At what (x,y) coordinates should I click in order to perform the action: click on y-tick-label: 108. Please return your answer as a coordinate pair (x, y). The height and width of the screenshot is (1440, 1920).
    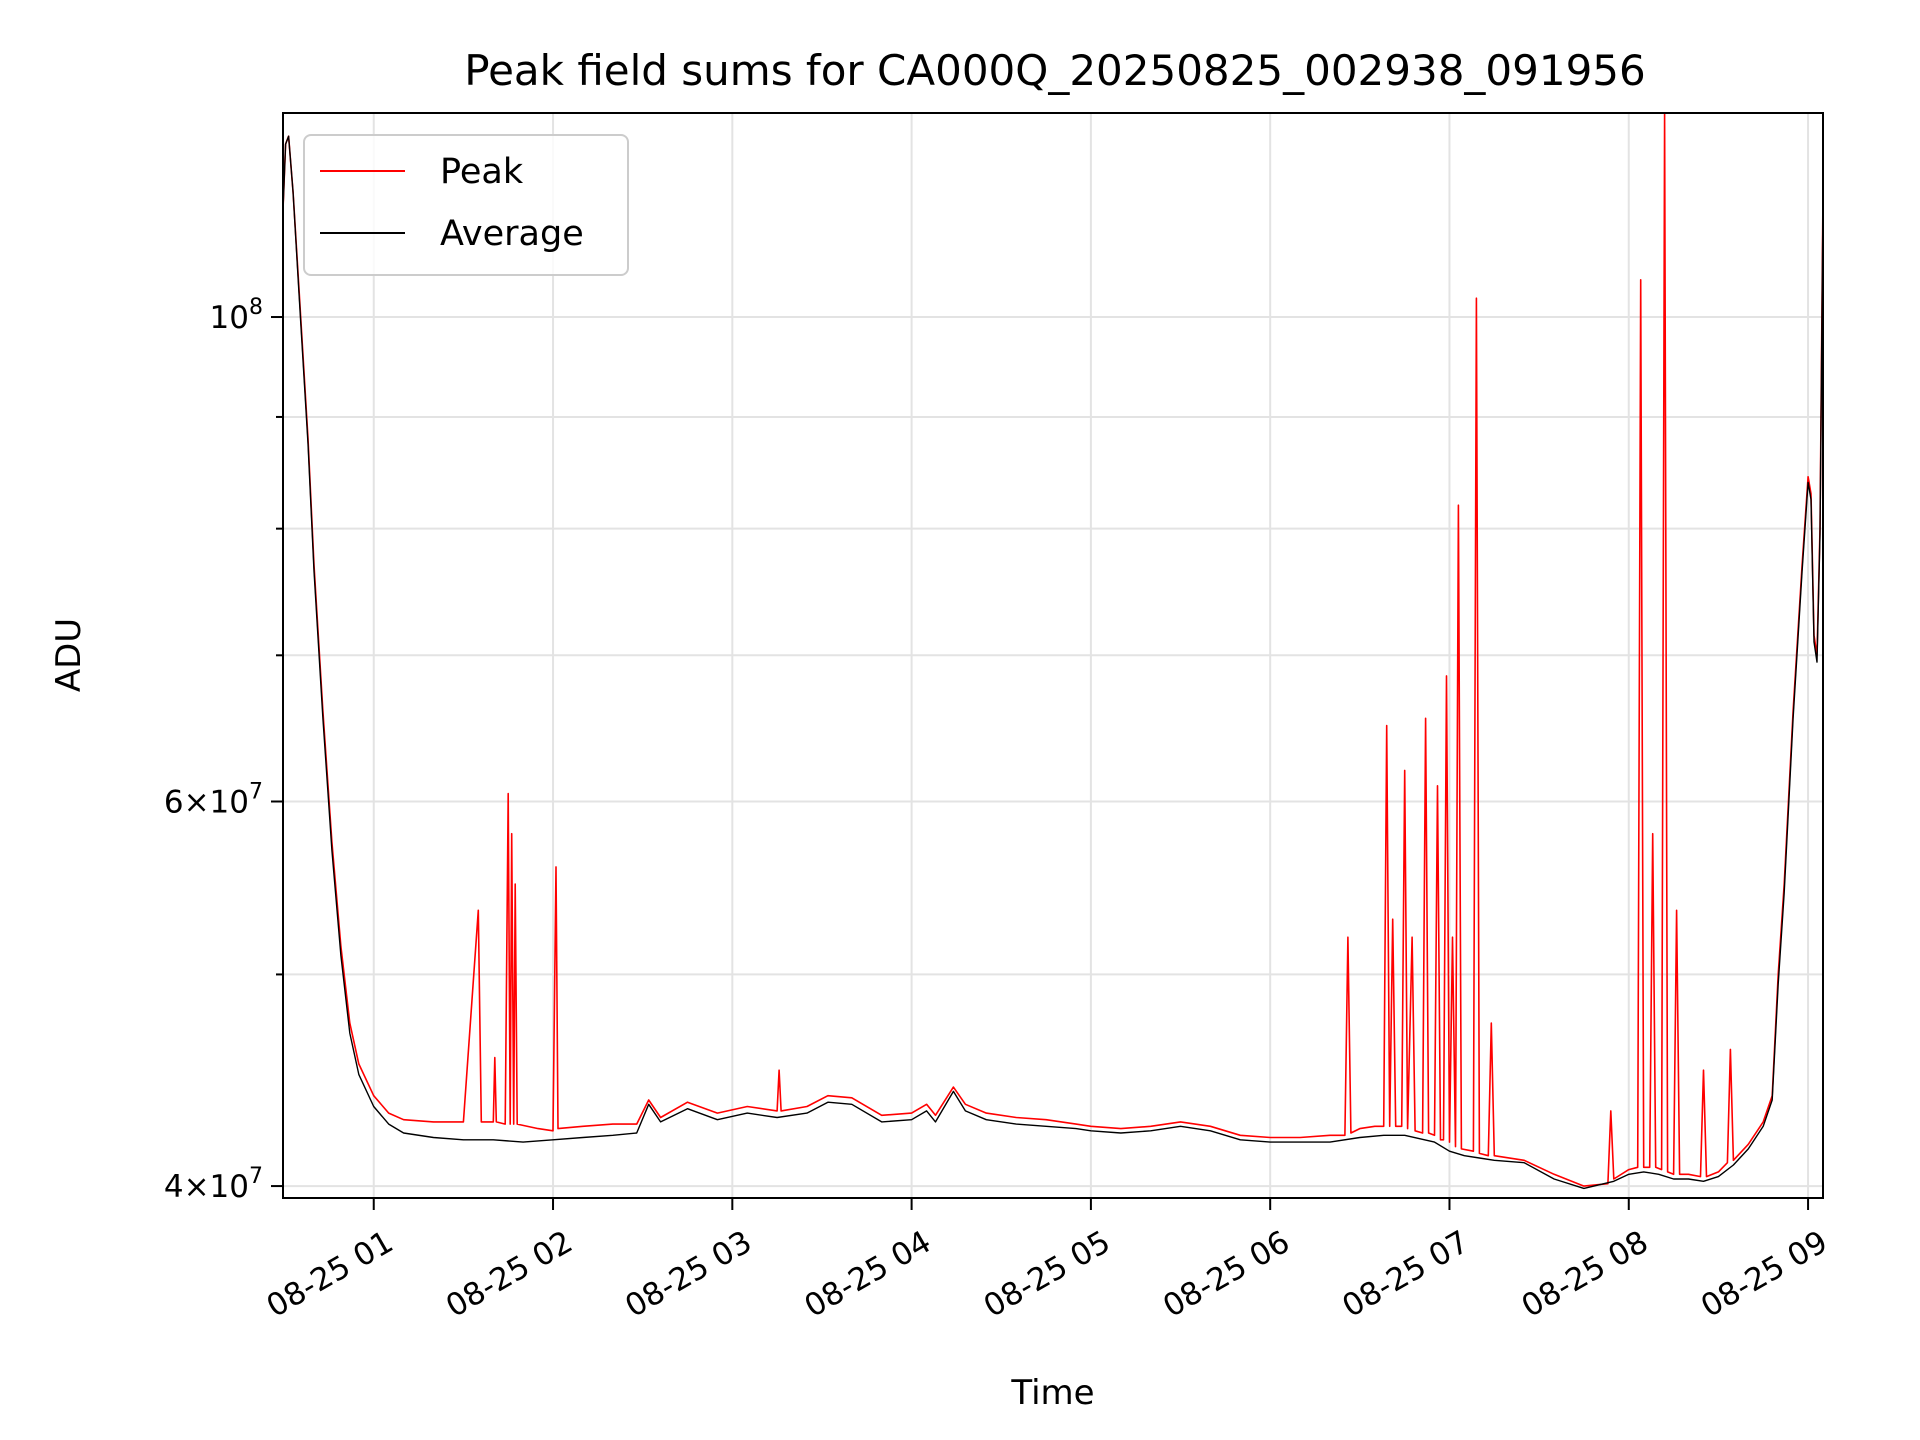
    Looking at the image, I should click on (236, 315).